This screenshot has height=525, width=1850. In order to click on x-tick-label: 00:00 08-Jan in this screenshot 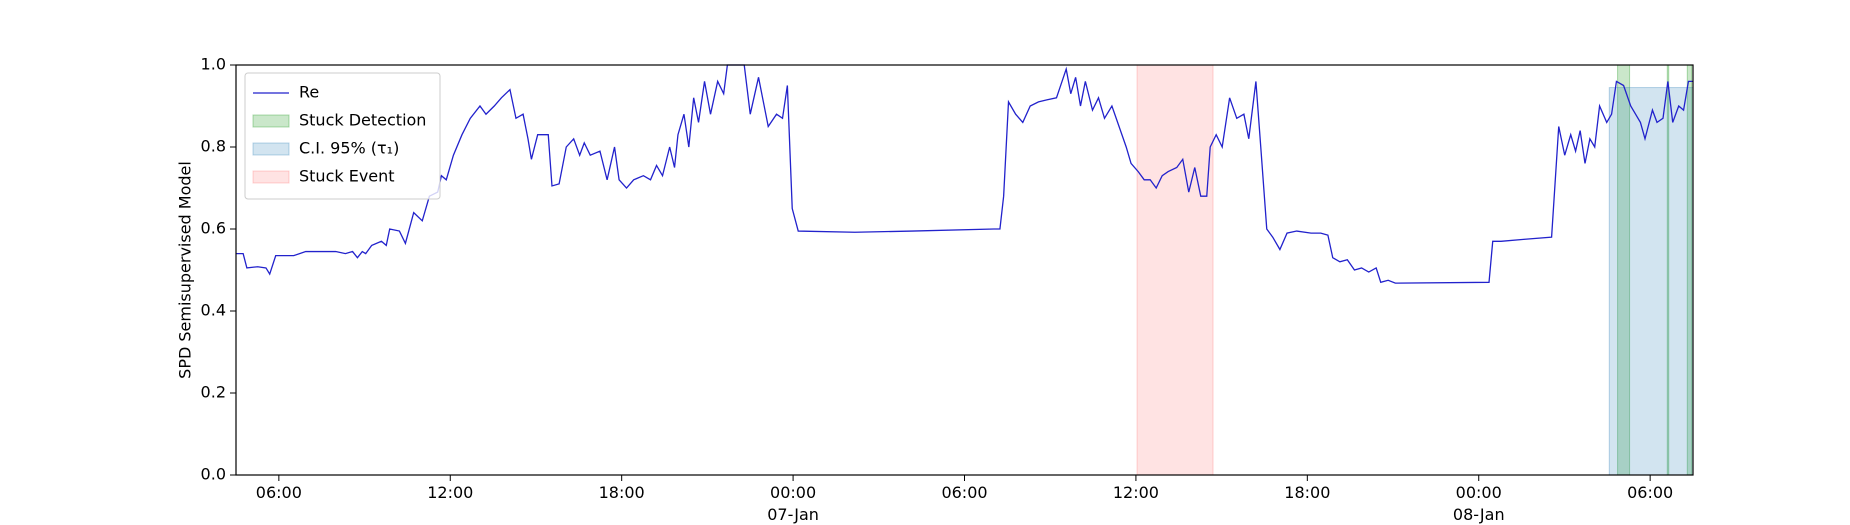, I will do `click(1479, 503)`.